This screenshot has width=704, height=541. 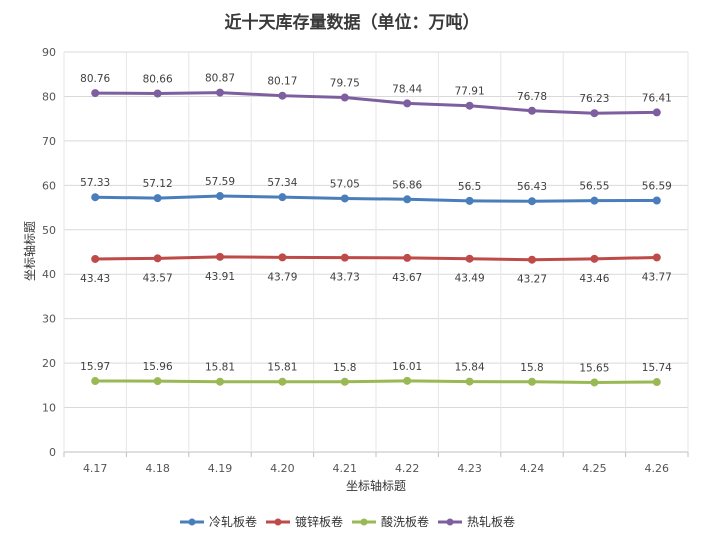 What do you see at coordinates (345, 468) in the screenshot?
I see `x-tick-label: 4.21` at bounding box center [345, 468].